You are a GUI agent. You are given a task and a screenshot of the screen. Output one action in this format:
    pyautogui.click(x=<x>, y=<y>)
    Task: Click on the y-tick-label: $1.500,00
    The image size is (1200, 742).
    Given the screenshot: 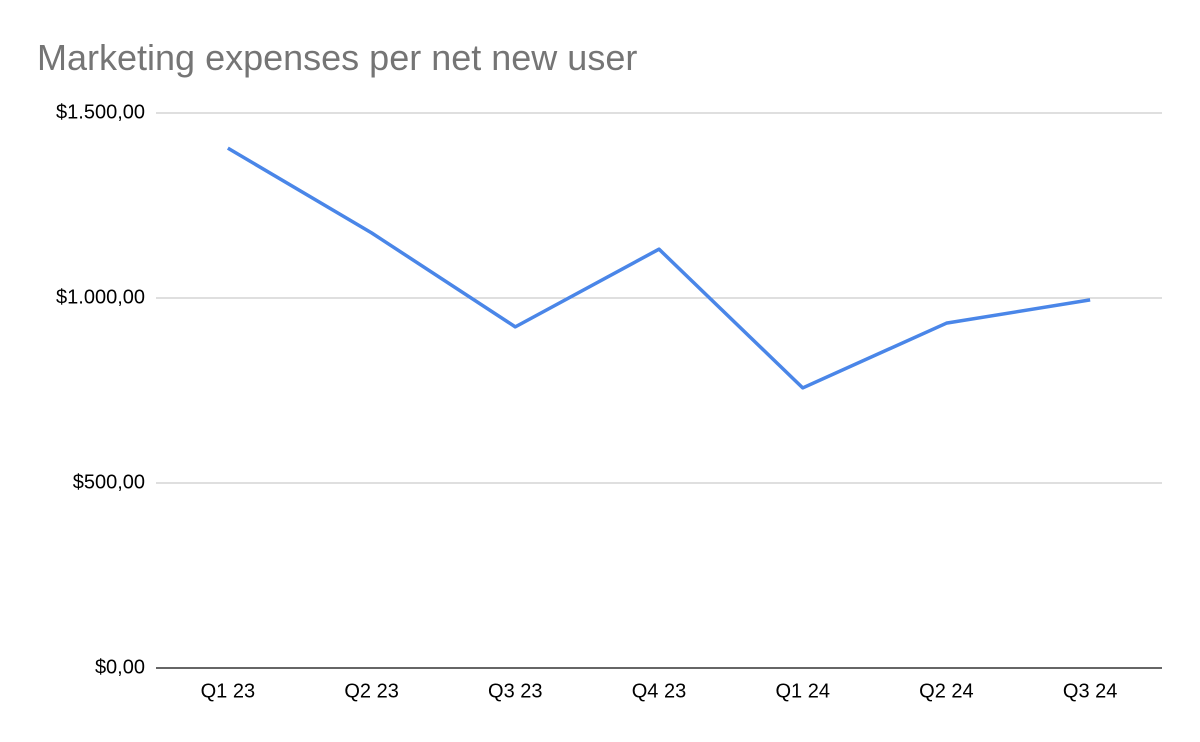 What is the action you would take?
    pyautogui.click(x=100, y=112)
    